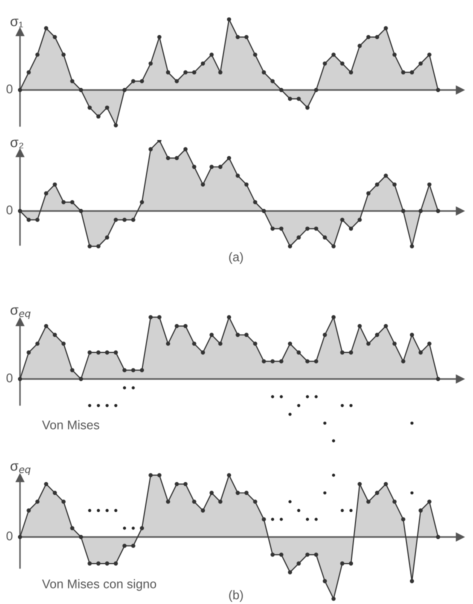  I want to click on y-axis-title: σ₁, so click(16, 23).